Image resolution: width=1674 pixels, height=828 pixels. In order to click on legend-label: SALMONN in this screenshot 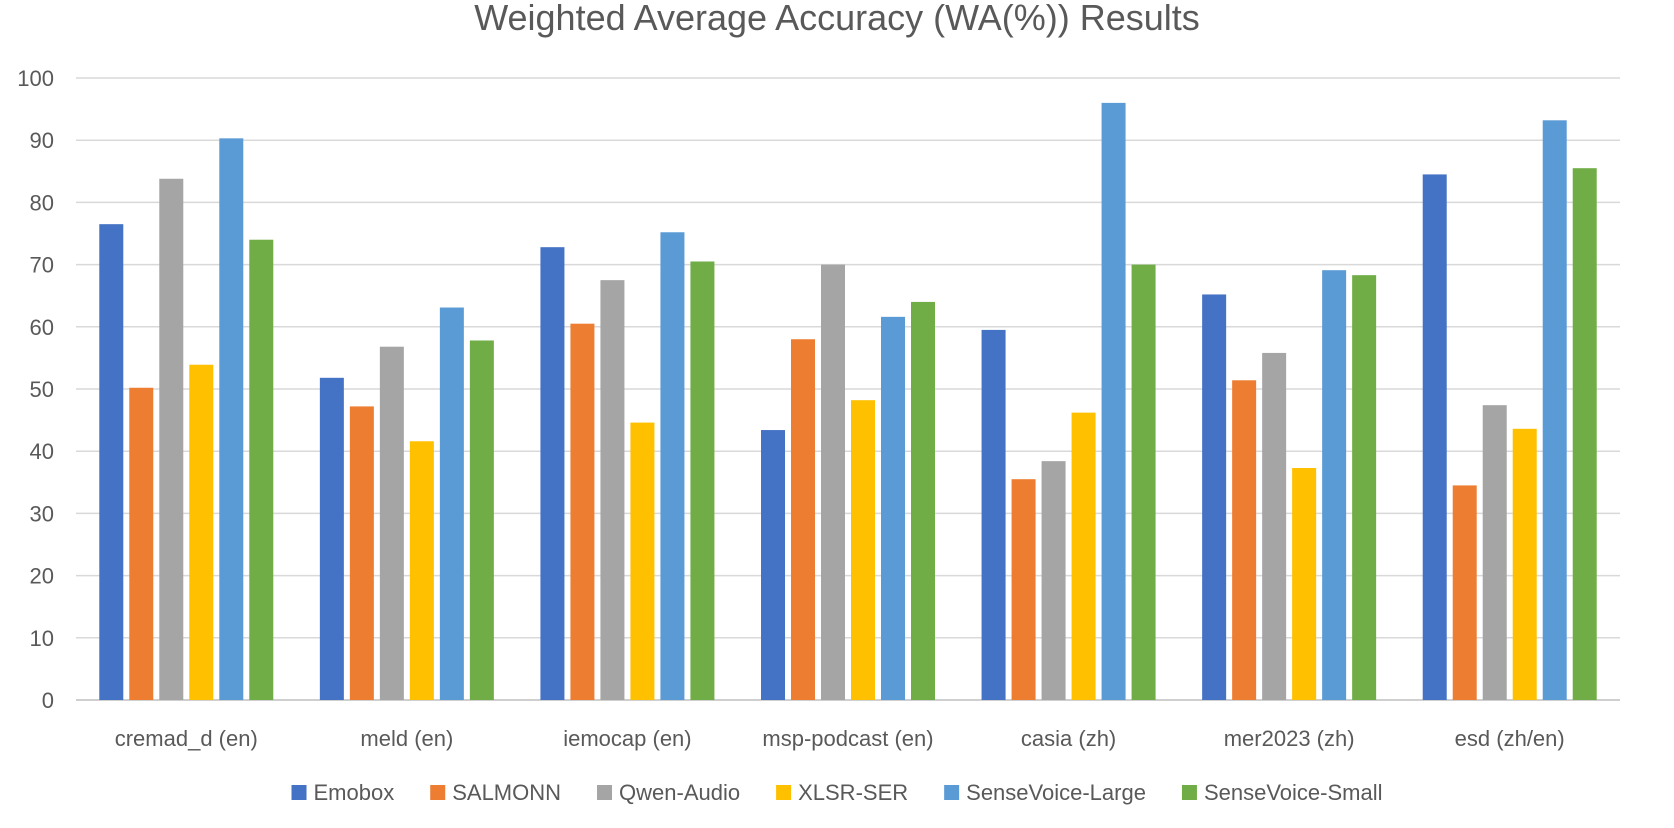, I will do `click(506, 792)`.